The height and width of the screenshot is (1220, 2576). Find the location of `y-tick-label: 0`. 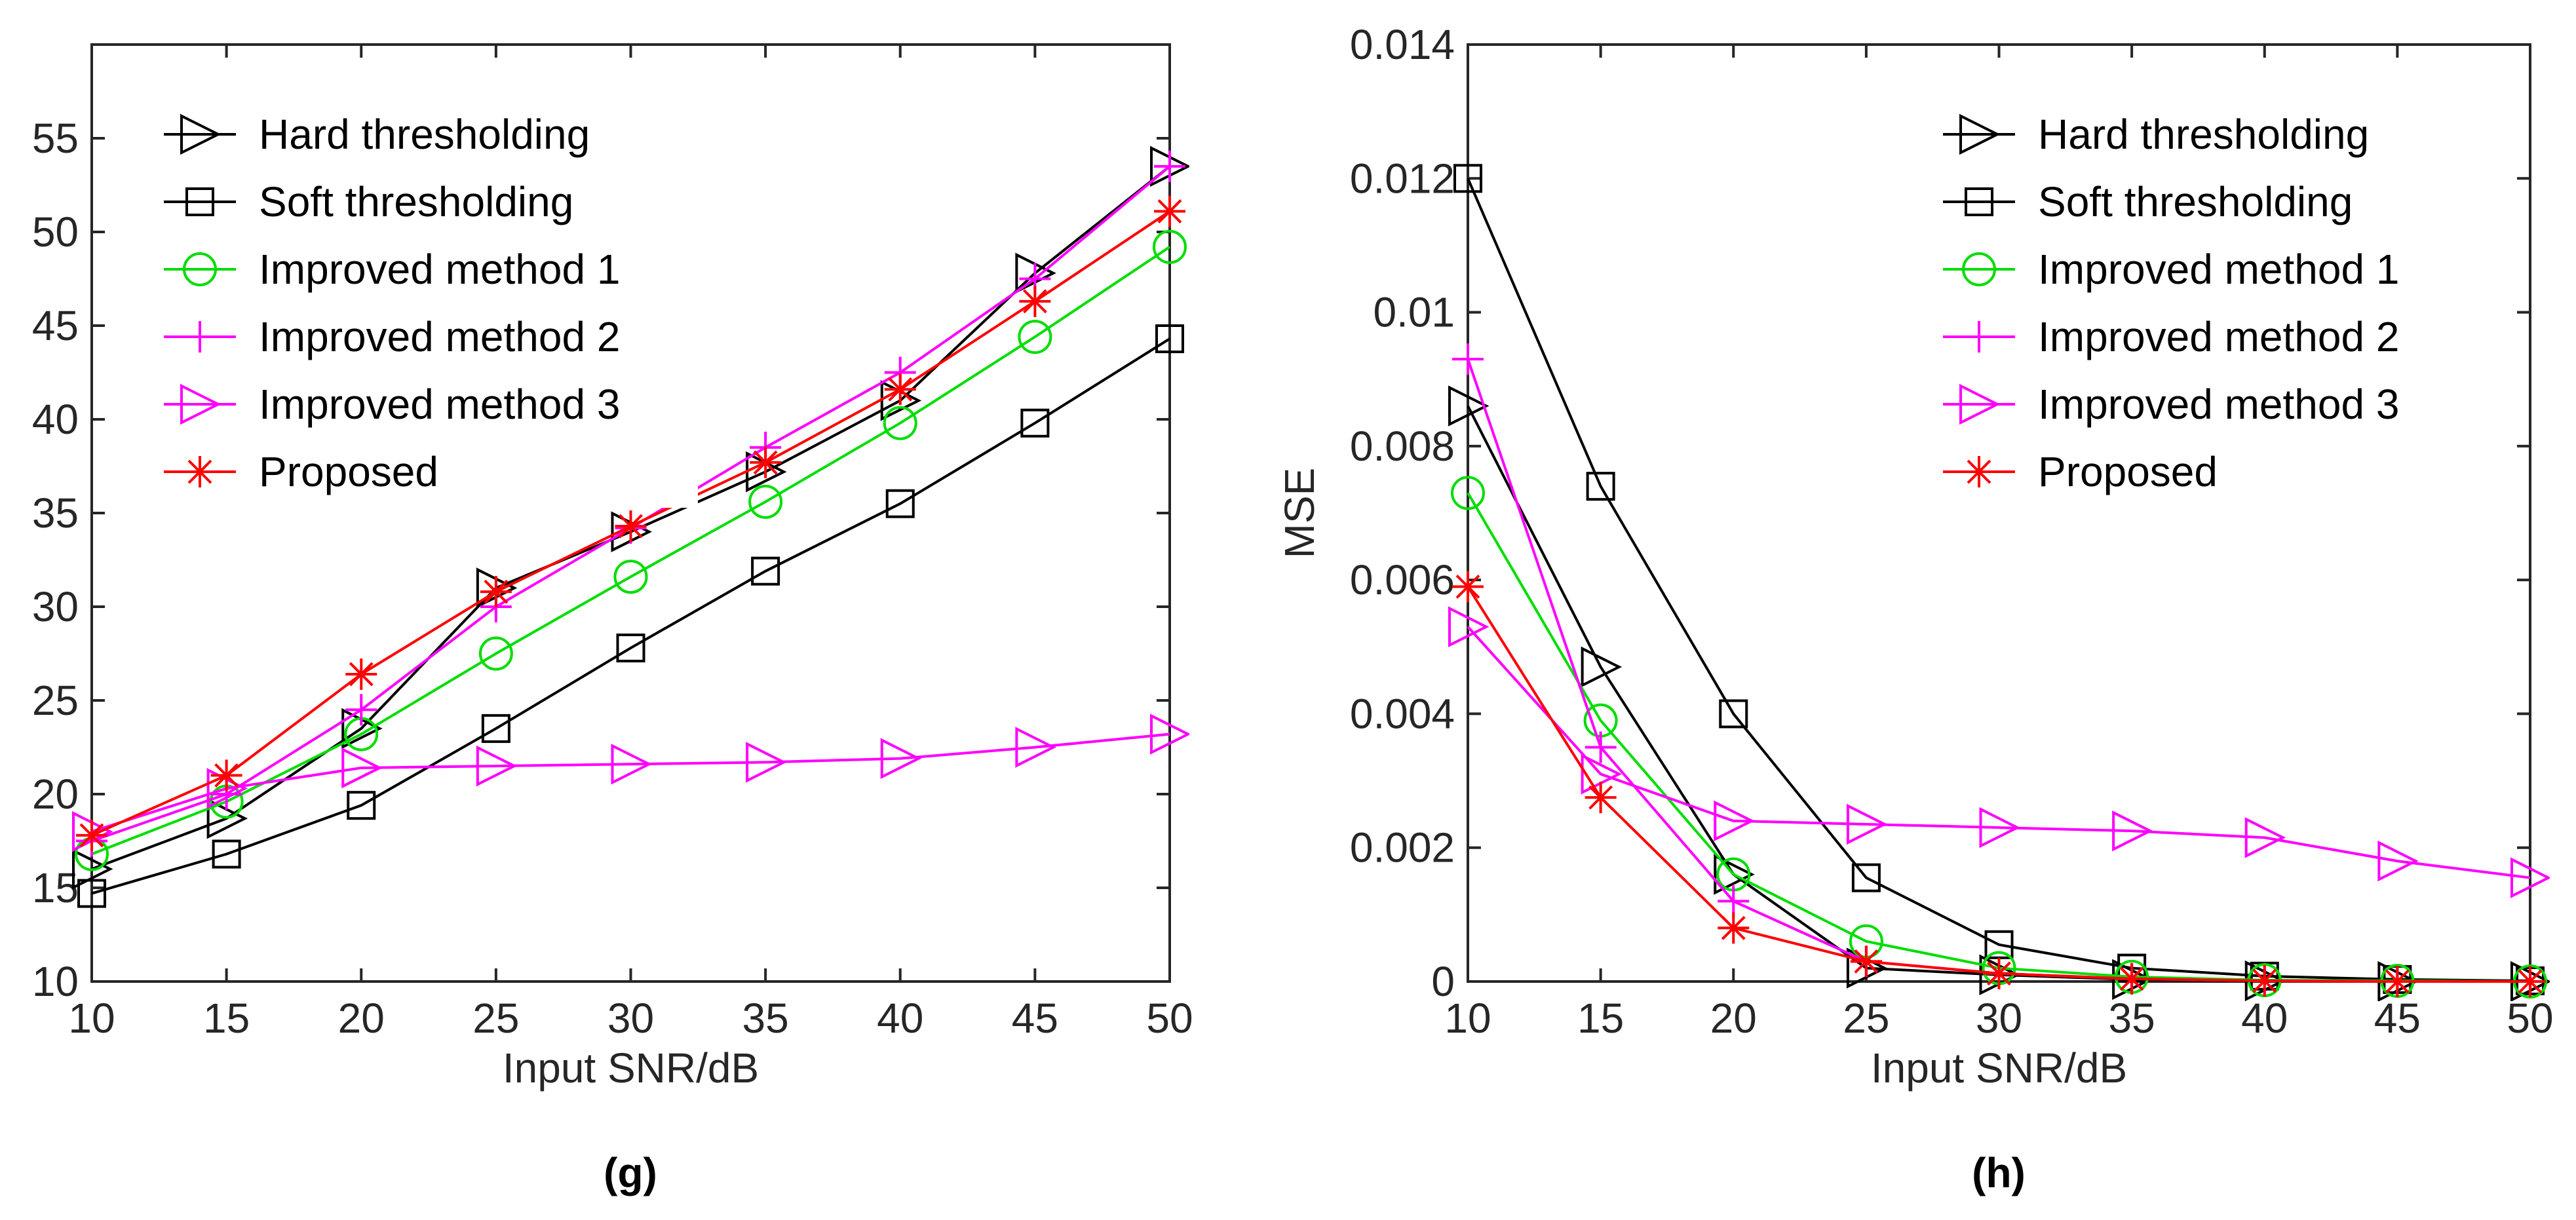

y-tick-label: 0 is located at coordinates (1443, 981).